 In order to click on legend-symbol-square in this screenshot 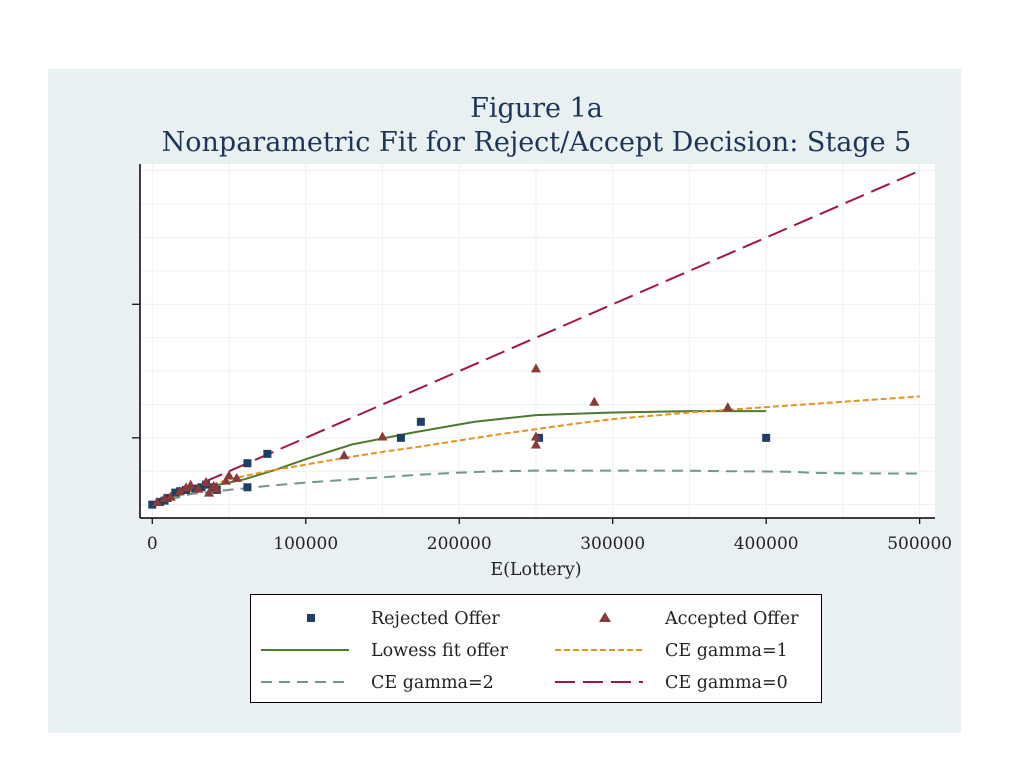, I will do `click(311, 618)`.